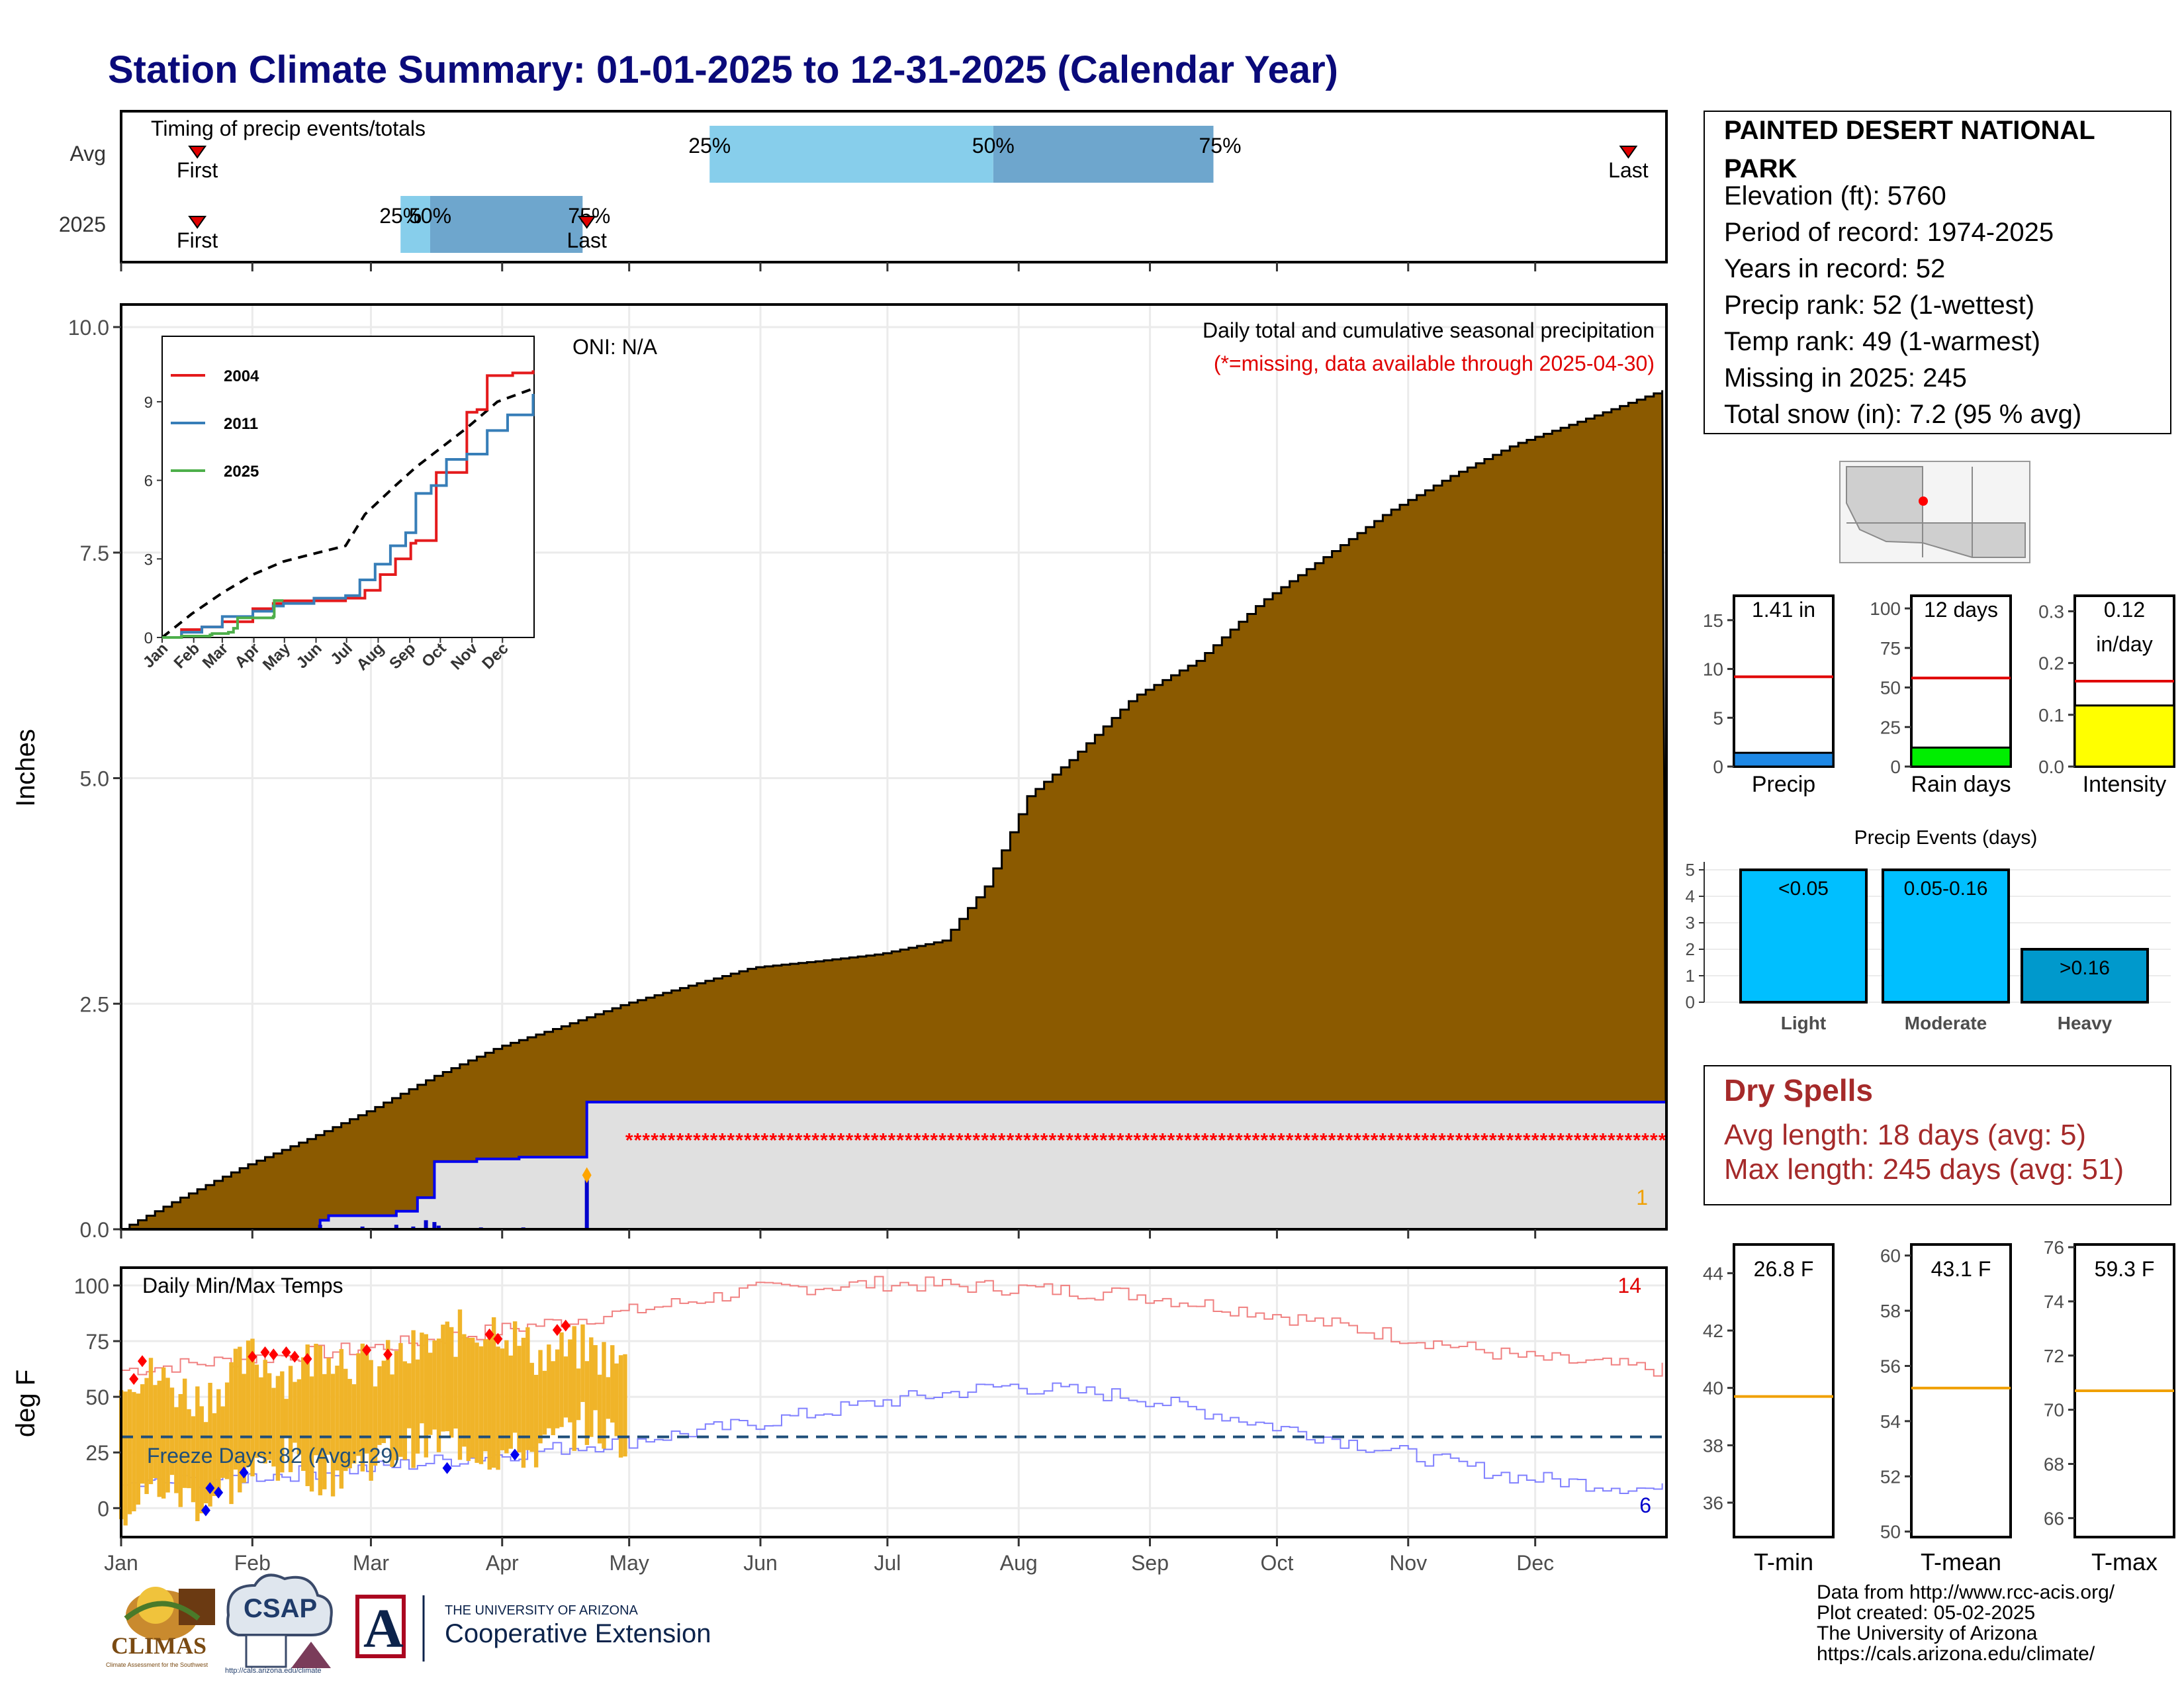 The height and width of the screenshot is (1688, 2184). What do you see at coordinates (1891, 727) in the screenshot?
I see `mini-bar-tick-label: 25` at bounding box center [1891, 727].